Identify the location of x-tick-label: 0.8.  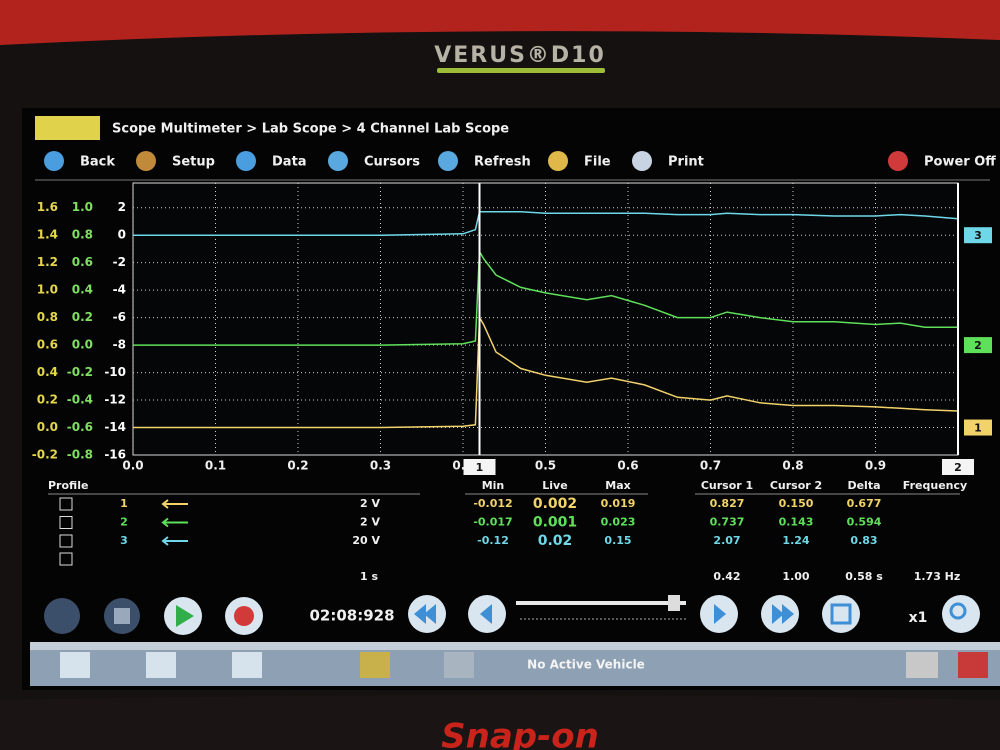
(792, 466).